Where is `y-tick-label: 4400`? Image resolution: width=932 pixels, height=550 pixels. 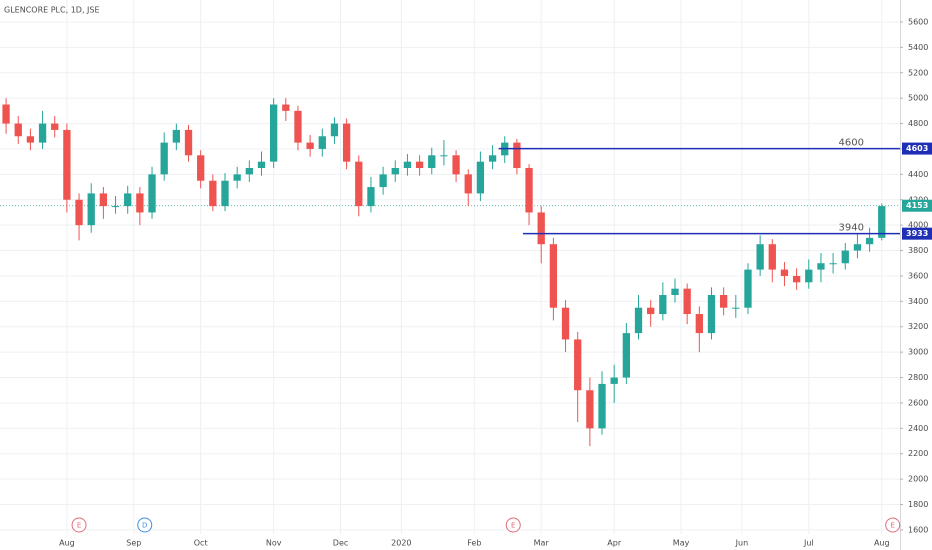 y-tick-label: 4400 is located at coordinates (918, 174).